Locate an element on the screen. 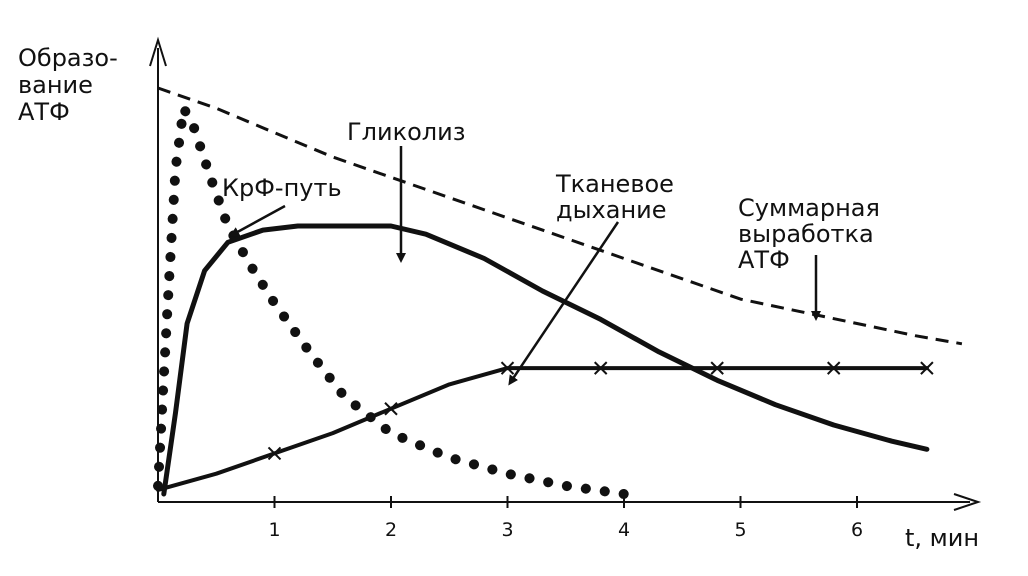 The image size is (1028, 576). annotation-total-line-2: выработка is located at coordinates (806, 234).